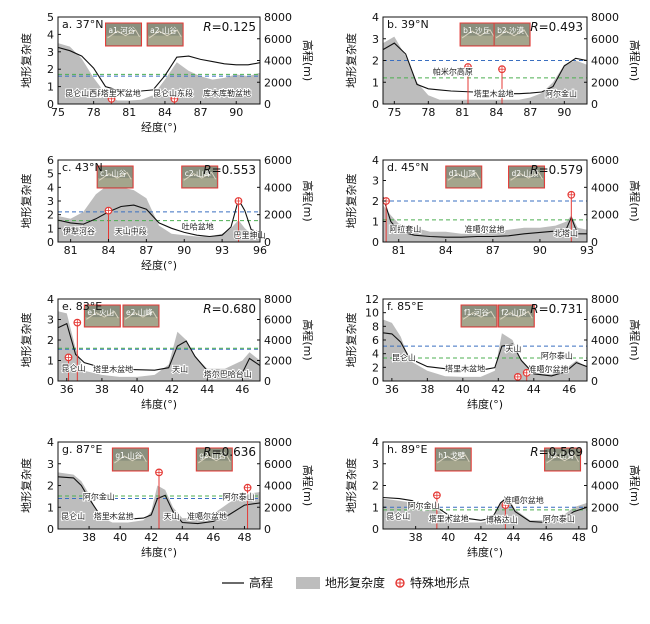 The height and width of the screenshot is (624, 650). I want to click on region-label: 北塔山, so click(566, 233).